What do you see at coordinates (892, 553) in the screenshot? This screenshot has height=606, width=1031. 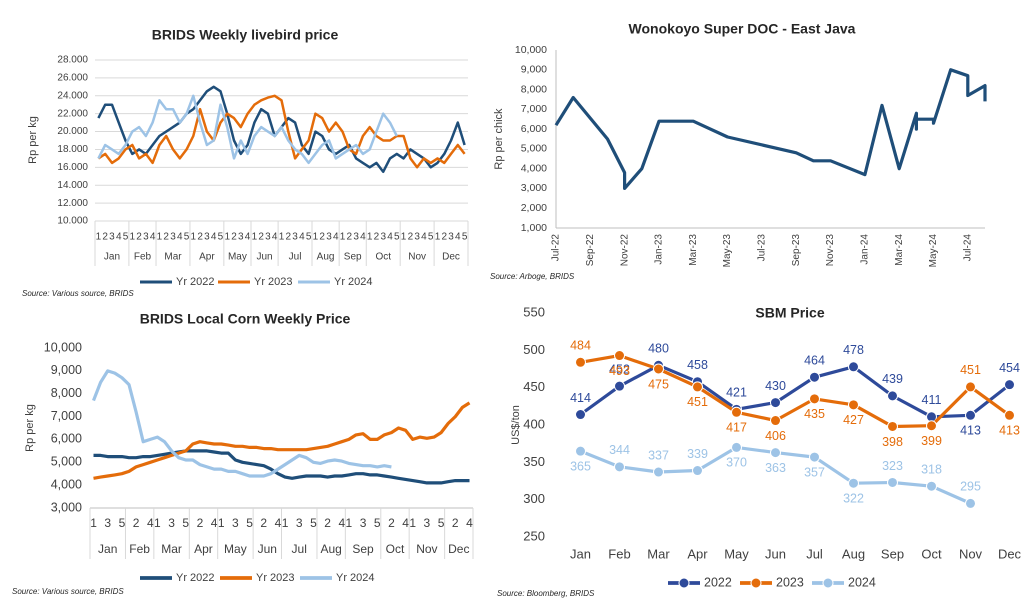 I see `x-tick-label: Sep` at bounding box center [892, 553].